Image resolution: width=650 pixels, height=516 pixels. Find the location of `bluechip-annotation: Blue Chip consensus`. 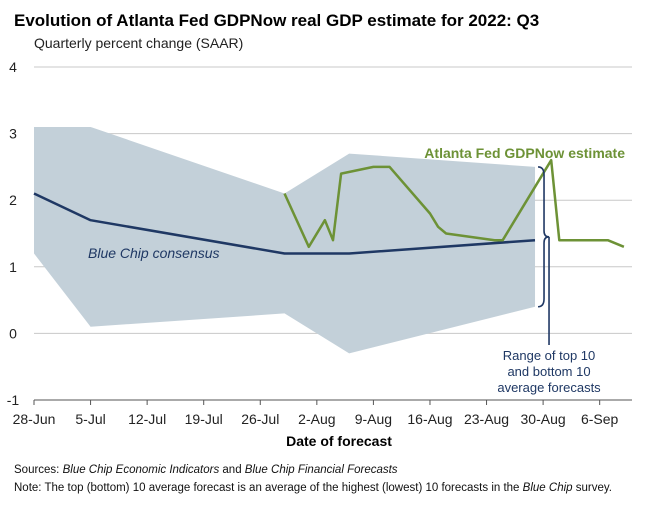

bluechip-annotation: Blue Chip consensus is located at coordinates (154, 253).